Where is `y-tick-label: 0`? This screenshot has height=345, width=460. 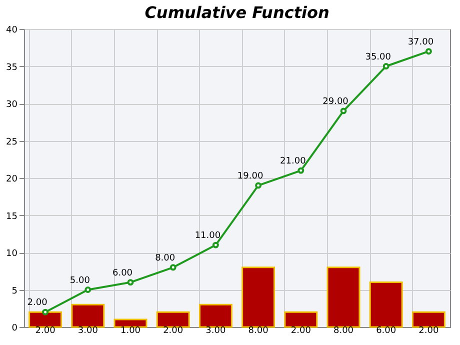 y-tick-label: 0 is located at coordinates (15, 329).